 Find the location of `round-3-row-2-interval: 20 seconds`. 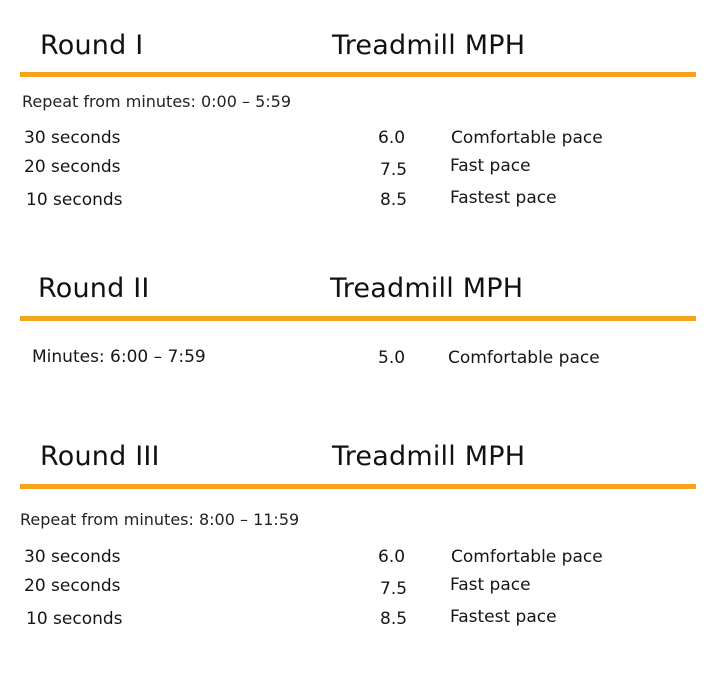

round-3-row-2-interval: 20 seconds is located at coordinates (72, 586).